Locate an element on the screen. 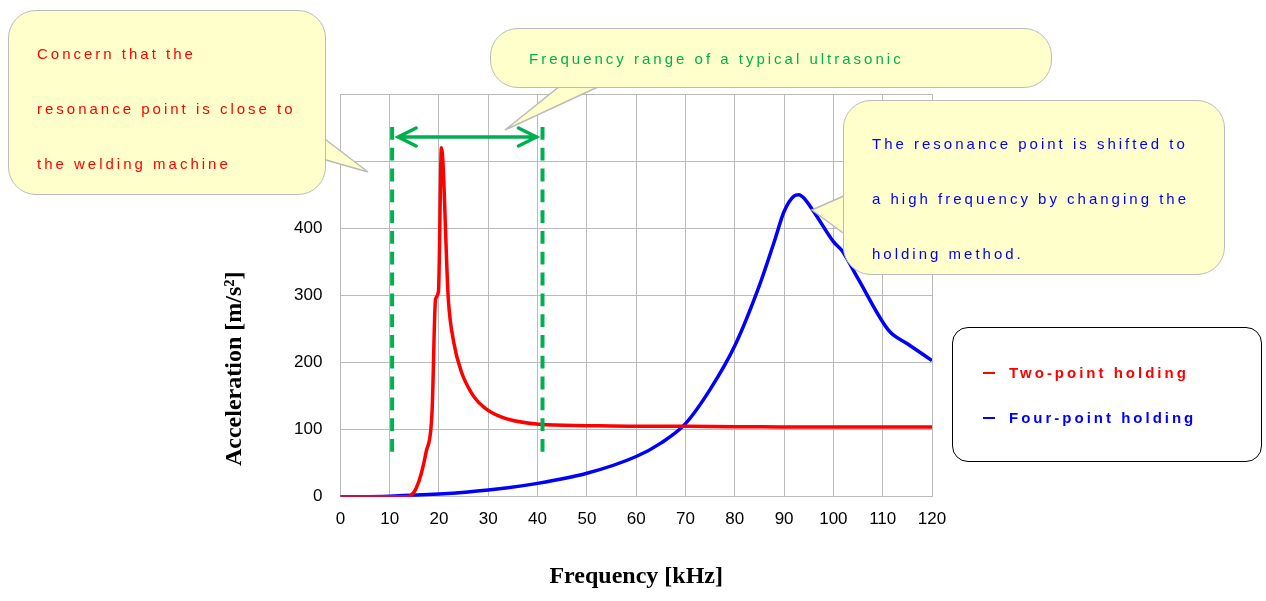  x-tick-label: 100 is located at coordinates (833, 518).